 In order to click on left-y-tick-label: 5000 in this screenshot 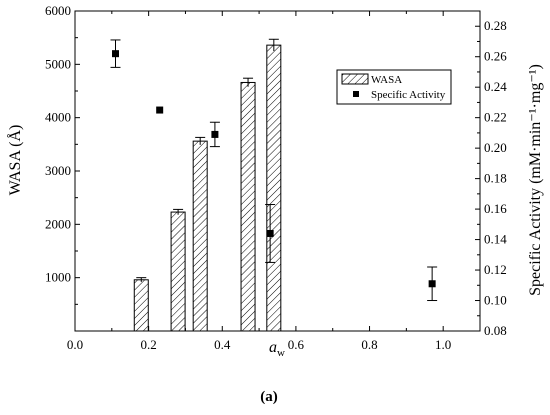, I will do `click(58, 63)`.